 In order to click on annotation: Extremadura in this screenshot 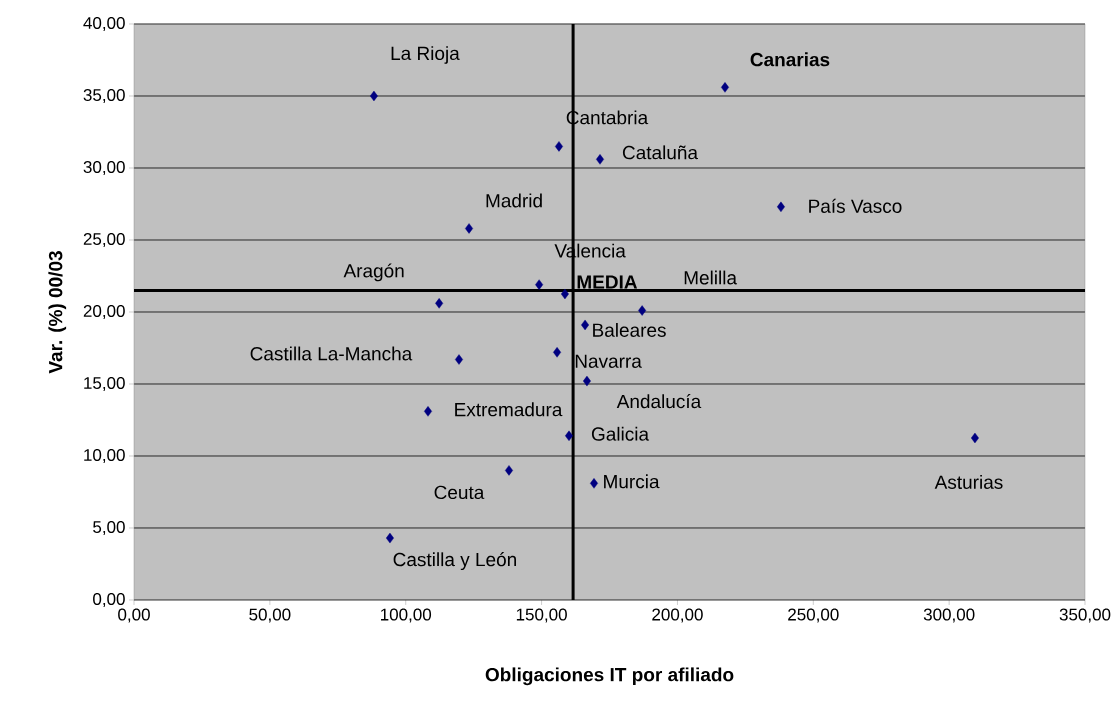, I will do `click(509, 409)`.